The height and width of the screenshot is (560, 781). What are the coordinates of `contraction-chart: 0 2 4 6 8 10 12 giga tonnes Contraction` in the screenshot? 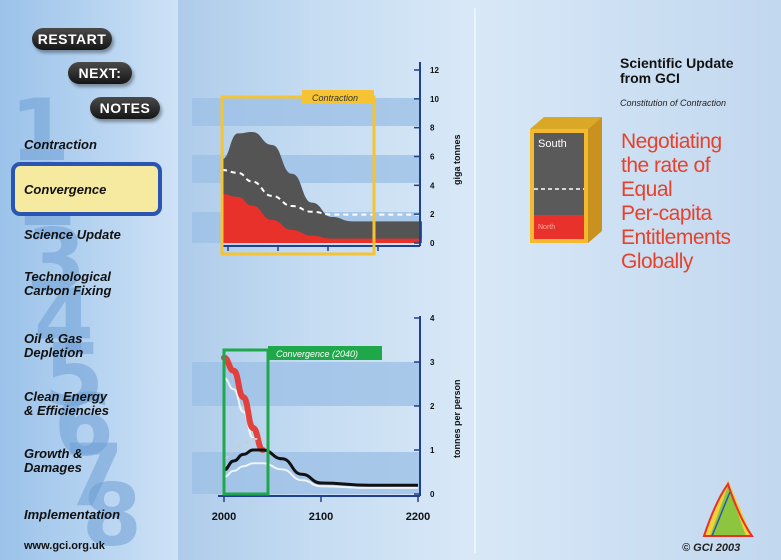 It's located at (341, 159).